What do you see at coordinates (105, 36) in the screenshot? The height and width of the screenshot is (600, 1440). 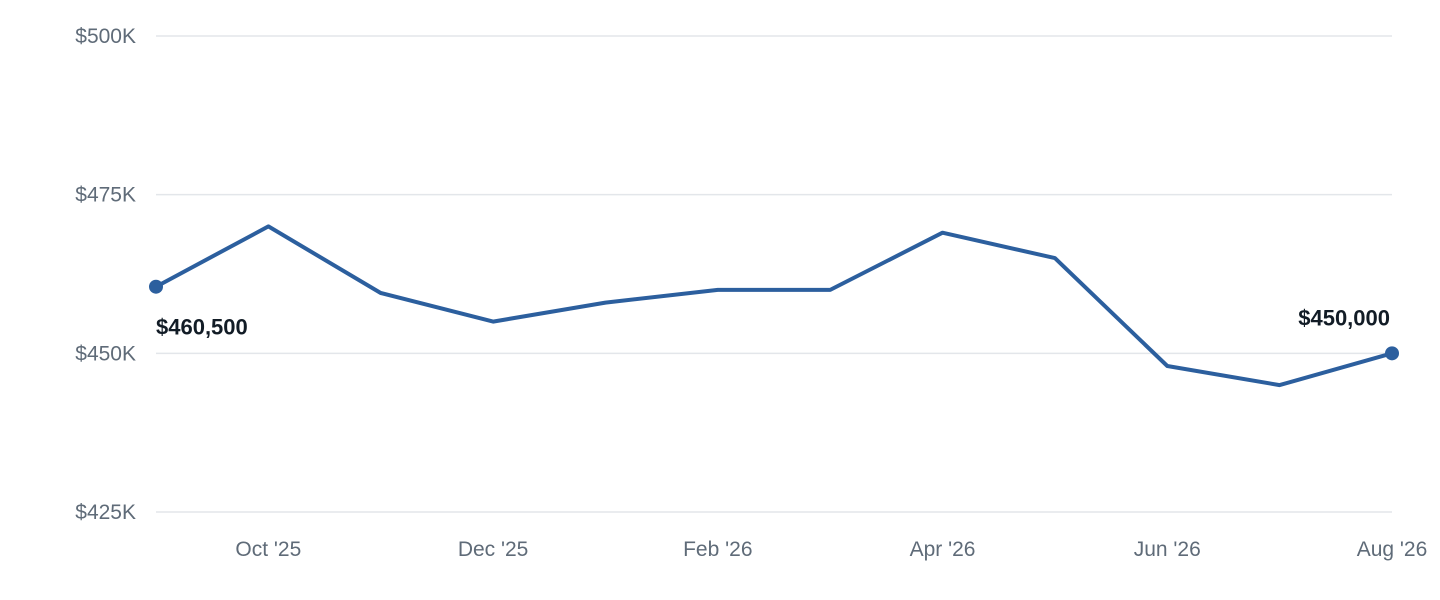 I see `y-tick-label: $500K` at bounding box center [105, 36].